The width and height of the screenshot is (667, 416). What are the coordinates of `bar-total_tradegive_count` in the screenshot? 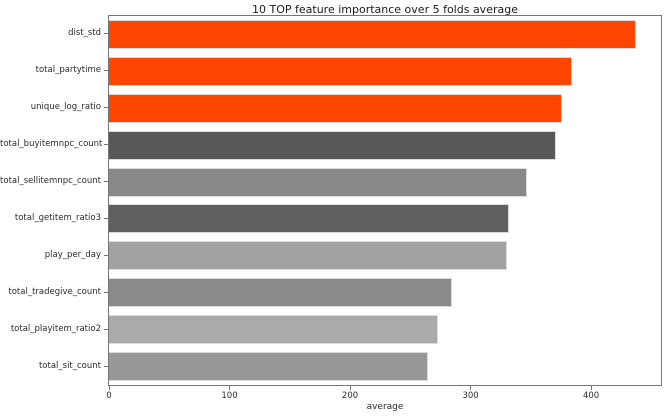 It's located at (280, 293).